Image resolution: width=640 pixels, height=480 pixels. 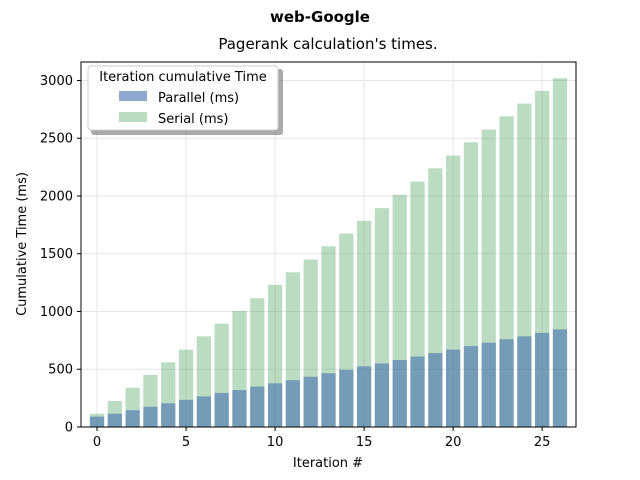 What do you see at coordinates (183, 77) in the screenshot?
I see `legend-title: Iteration cumulative Time` at bounding box center [183, 77].